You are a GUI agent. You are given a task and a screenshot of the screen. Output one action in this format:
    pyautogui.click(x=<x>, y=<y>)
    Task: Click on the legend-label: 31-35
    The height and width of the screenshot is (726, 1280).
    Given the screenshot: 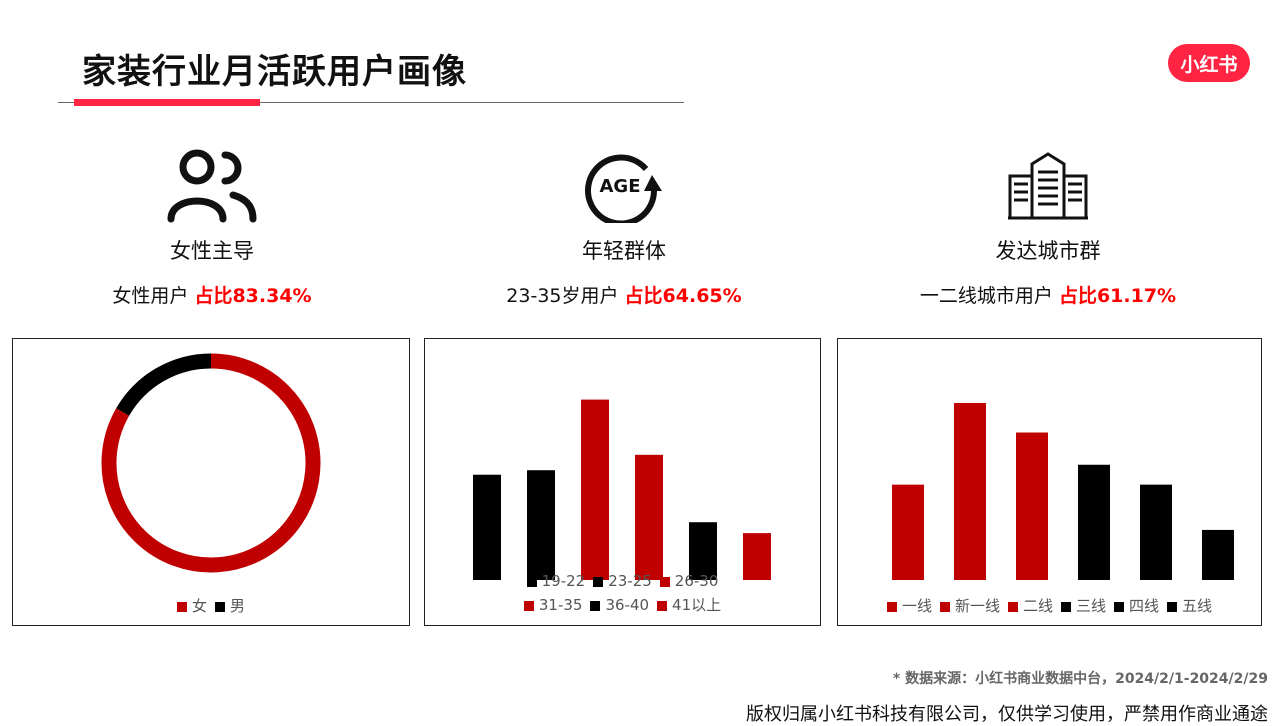 What is the action you would take?
    pyautogui.click(x=560, y=605)
    